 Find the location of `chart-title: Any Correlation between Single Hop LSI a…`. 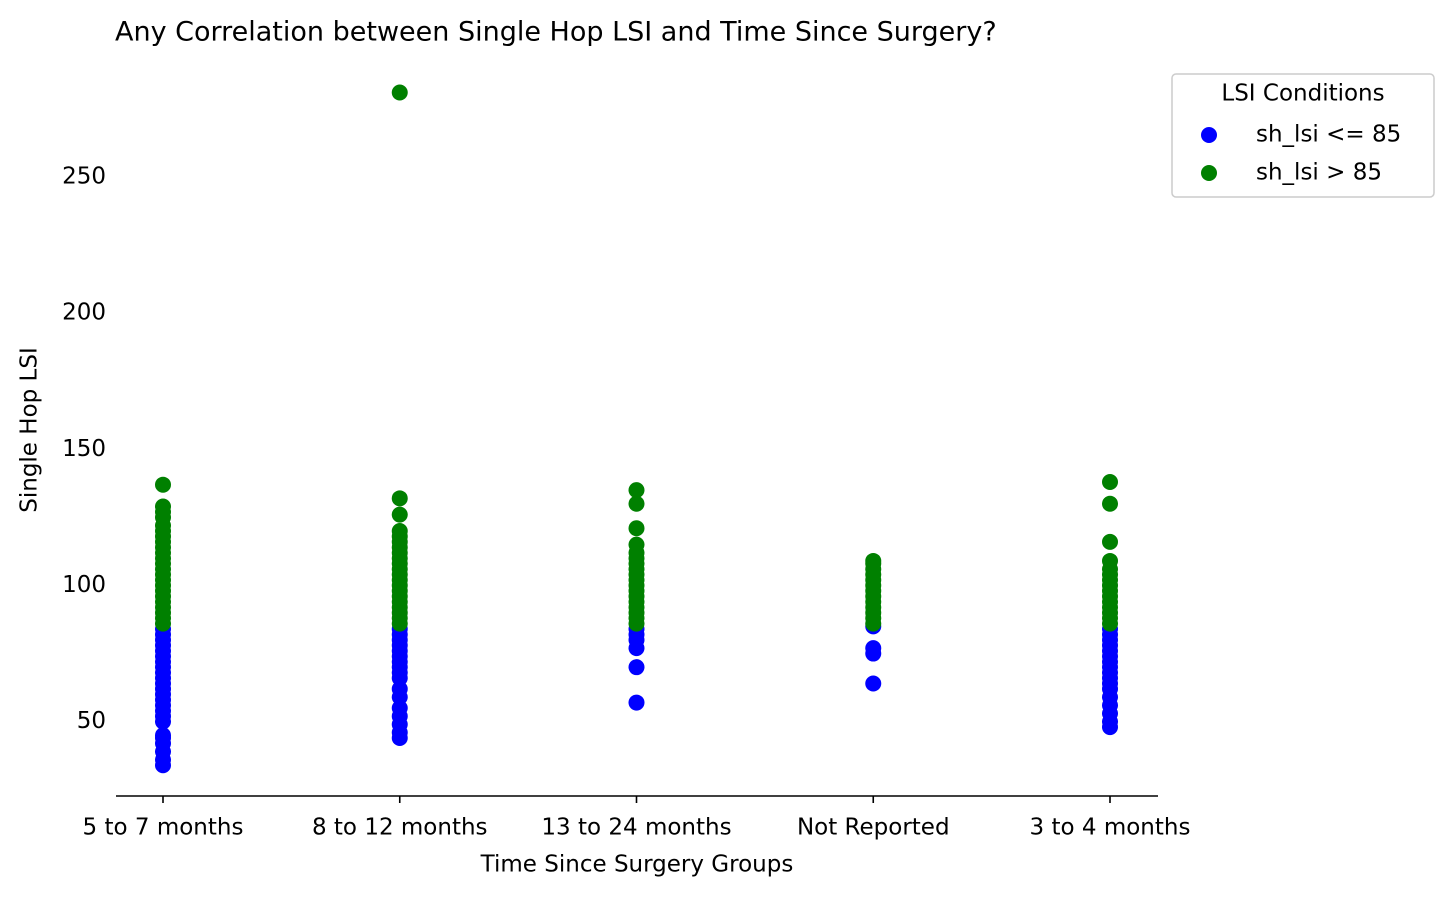

chart-title: Any Correlation between Single Hop LSI a… is located at coordinates (556, 32).